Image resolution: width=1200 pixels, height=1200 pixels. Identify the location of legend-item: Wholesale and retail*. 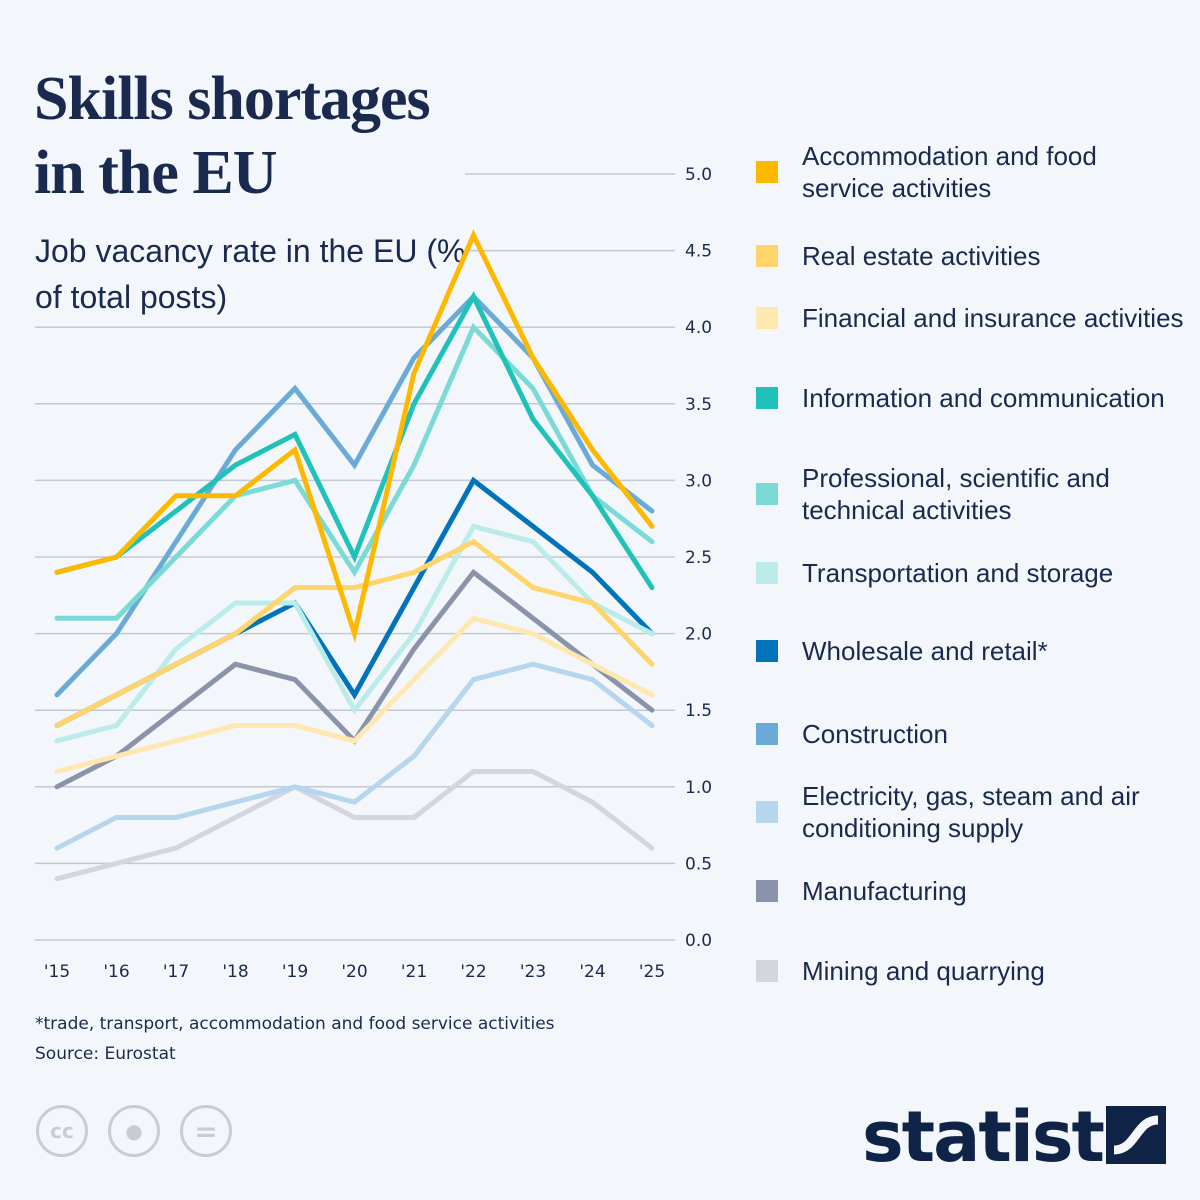
(971, 651).